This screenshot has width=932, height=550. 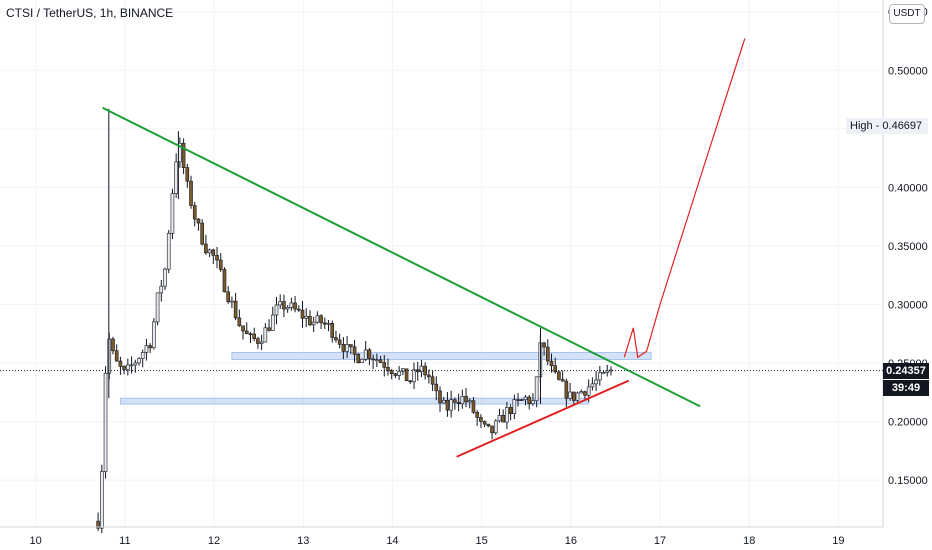 What do you see at coordinates (392, 541) in the screenshot?
I see `time-tick-label: 14` at bounding box center [392, 541].